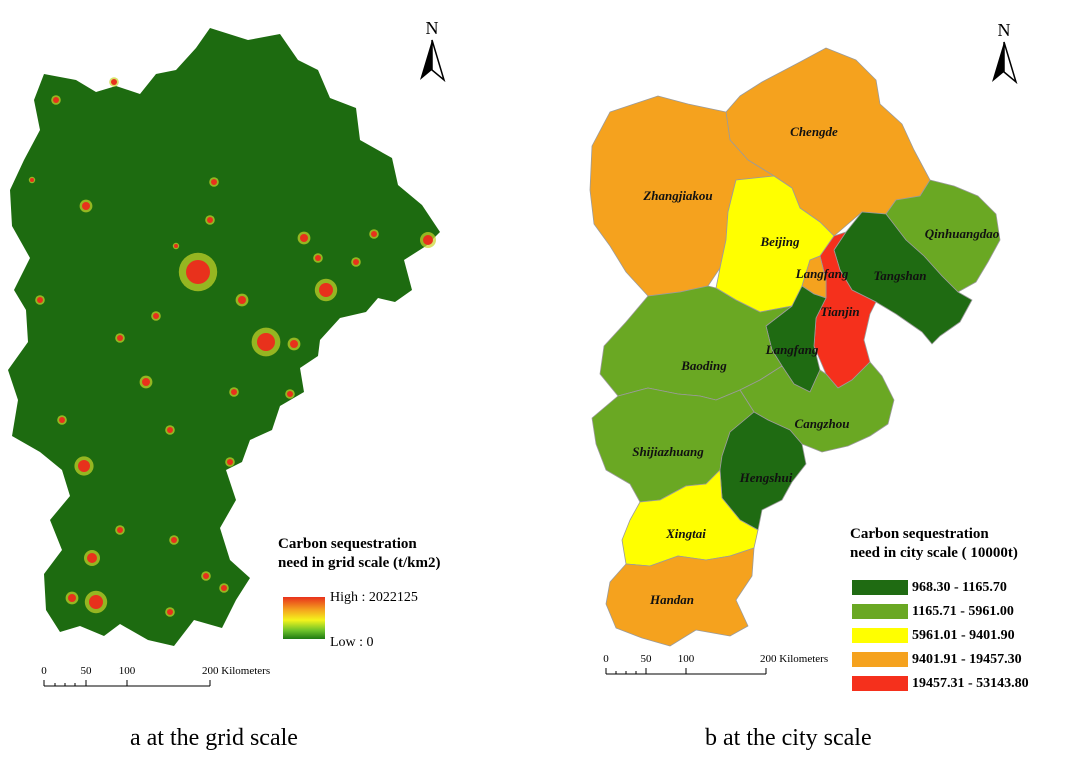  Describe the element at coordinates (426, 60) in the screenshot. I see `north-arrow-left-half` at that location.